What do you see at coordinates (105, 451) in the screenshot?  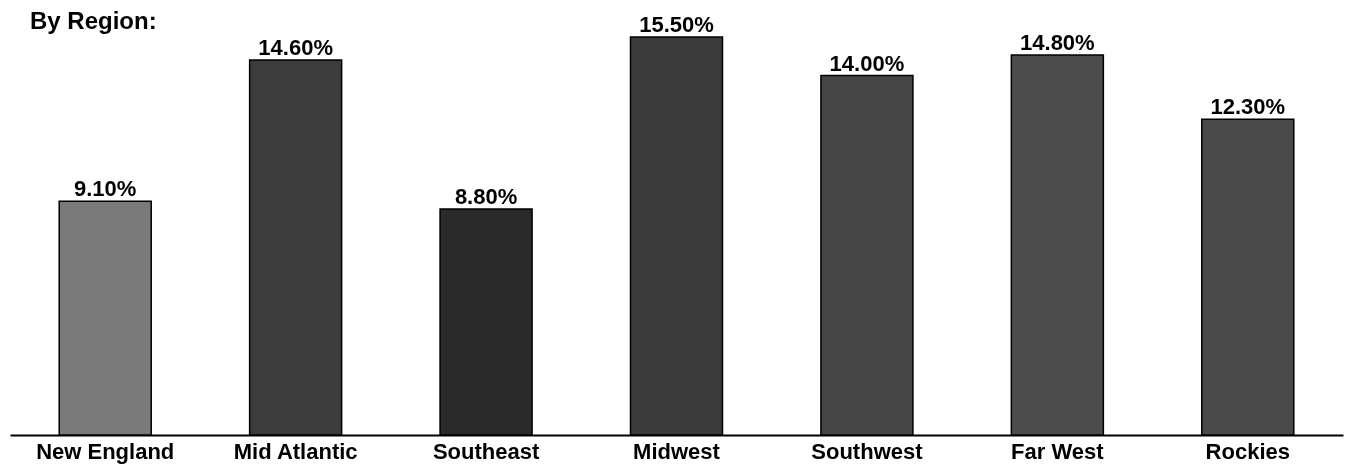 I see `x-tick-label: New England` at bounding box center [105, 451].